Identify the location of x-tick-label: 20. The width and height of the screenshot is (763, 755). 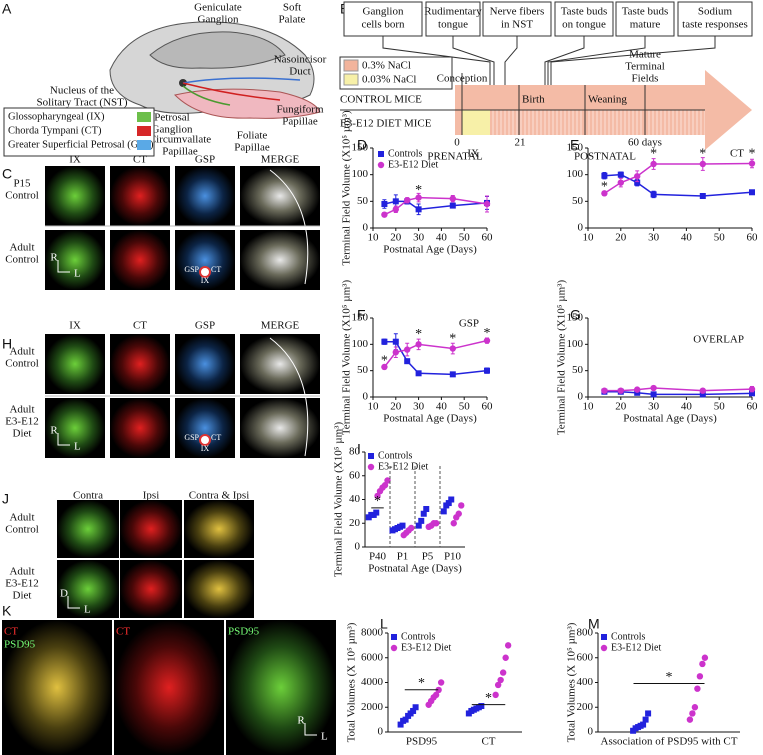
(621, 407).